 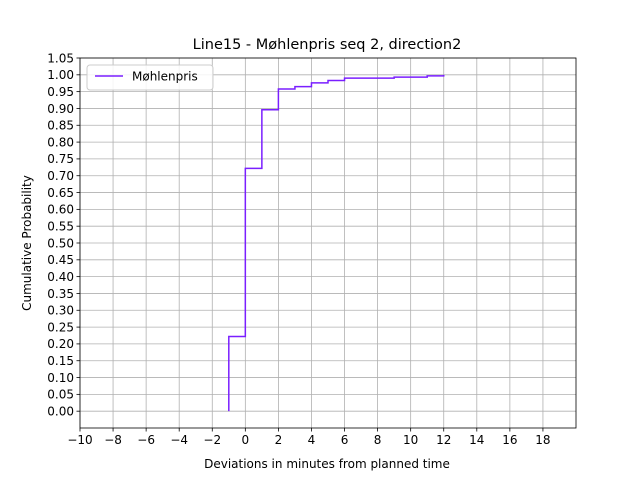 What do you see at coordinates (60, 193) in the screenshot?
I see `y-tick-label: 0.65` at bounding box center [60, 193].